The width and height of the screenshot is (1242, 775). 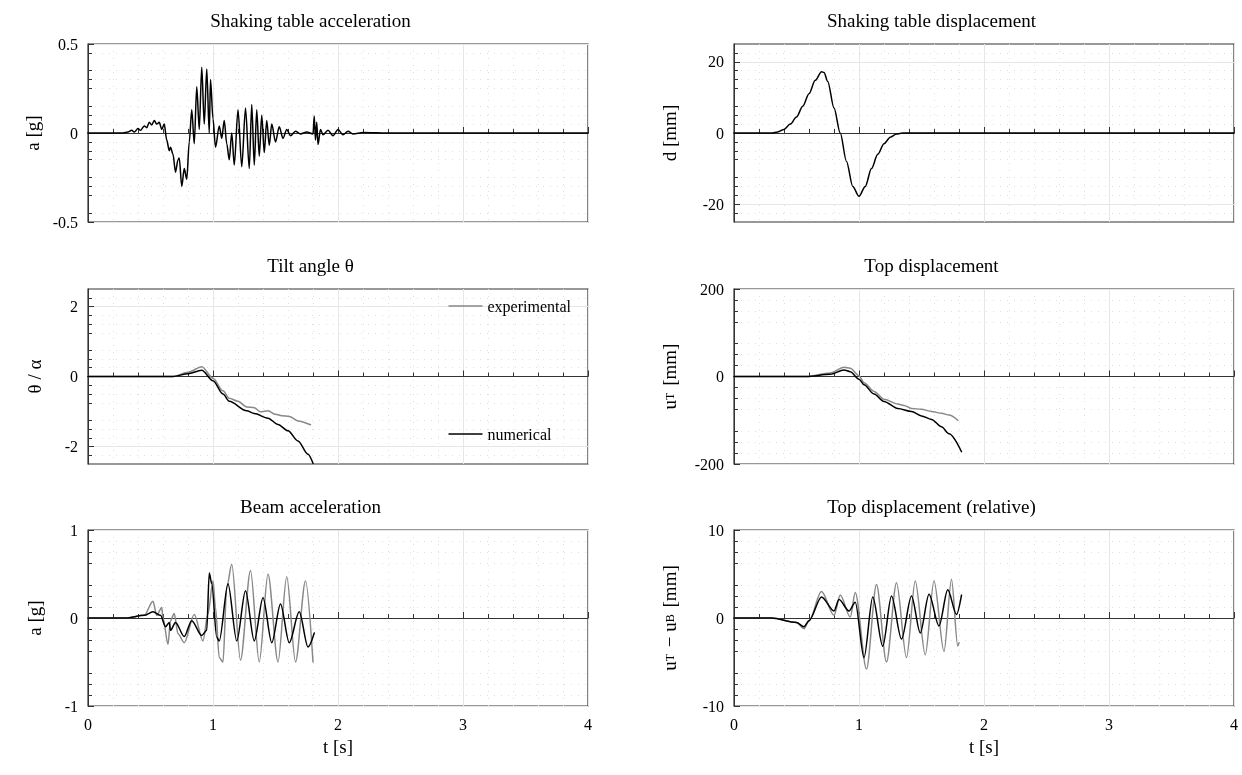 What do you see at coordinates (716, 530) in the screenshot?
I see `y-tick-label: 10` at bounding box center [716, 530].